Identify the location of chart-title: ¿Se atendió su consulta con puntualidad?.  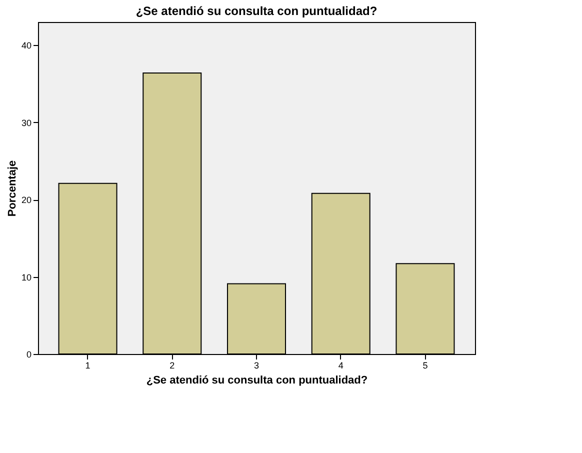
(257, 11).